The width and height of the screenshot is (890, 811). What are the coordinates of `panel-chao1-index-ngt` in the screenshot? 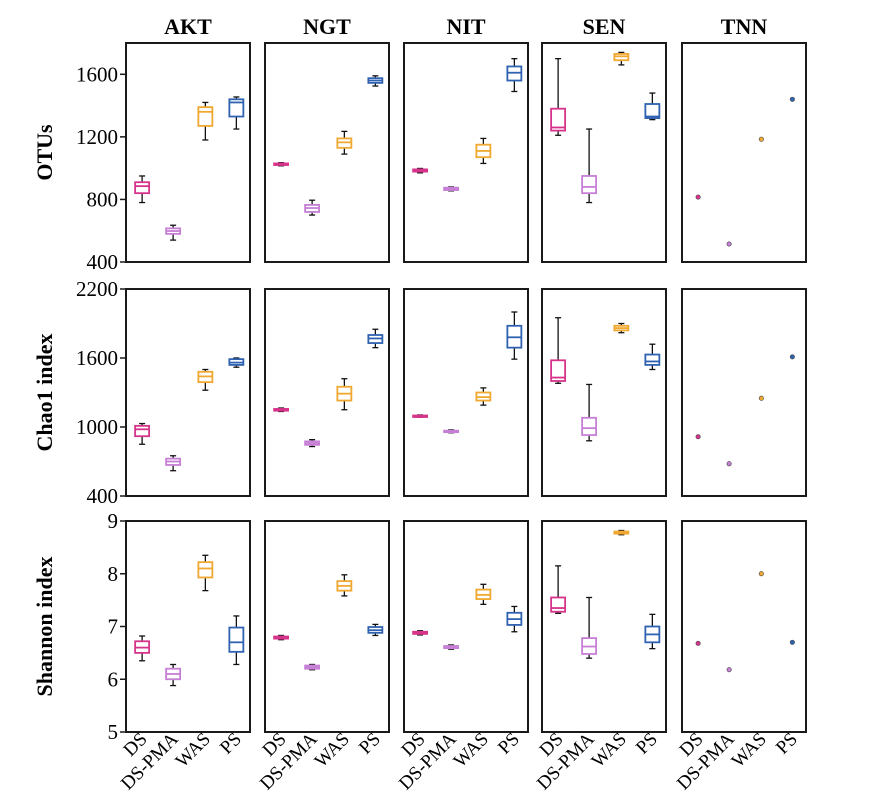 It's located at (327, 392).